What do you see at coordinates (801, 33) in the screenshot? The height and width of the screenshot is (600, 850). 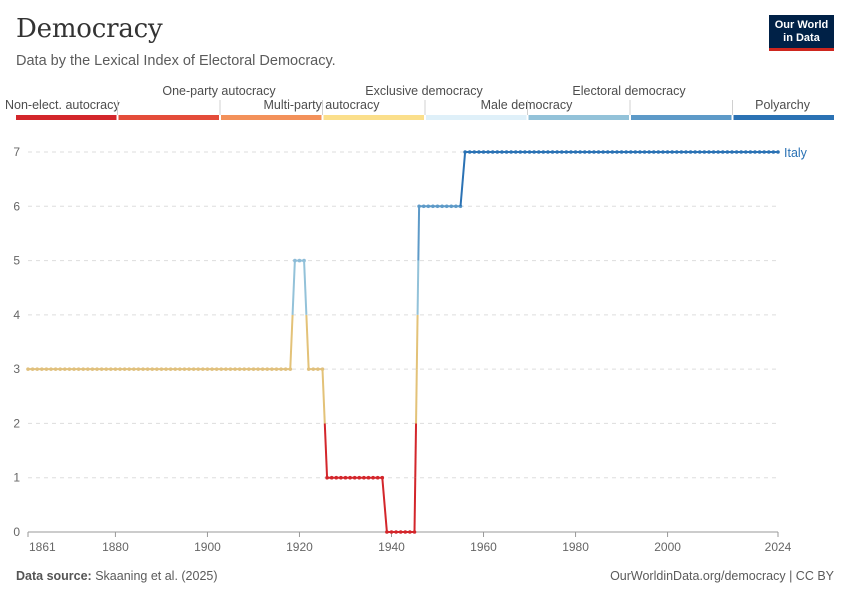 I see `owid-logo: Our World in Data` at bounding box center [801, 33].